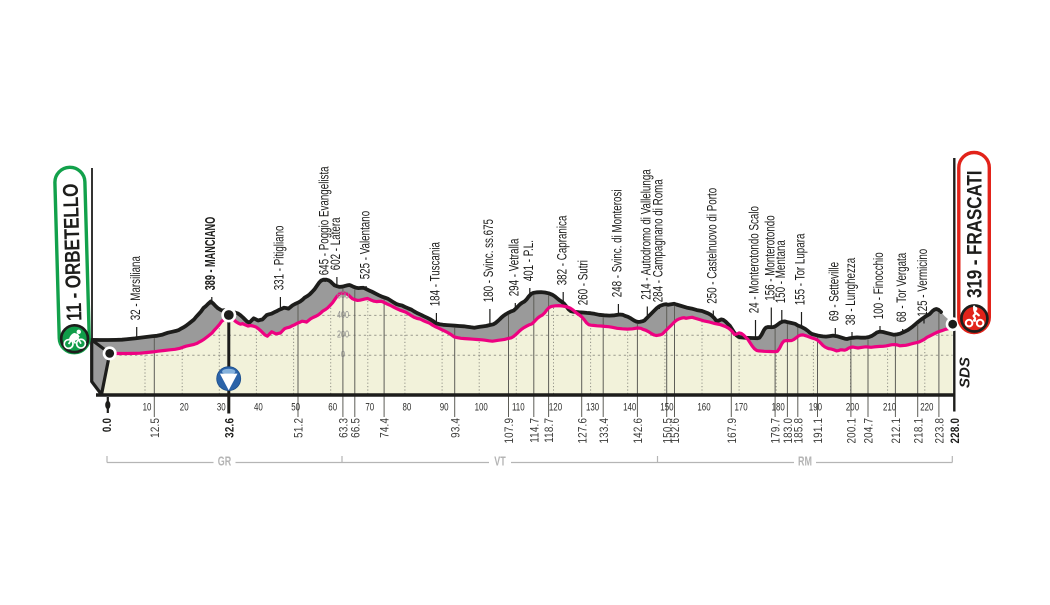 The image size is (1050, 605). What do you see at coordinates (799, 431) in the screenshot?
I see `svg-text: 185.8` at bounding box center [799, 431].